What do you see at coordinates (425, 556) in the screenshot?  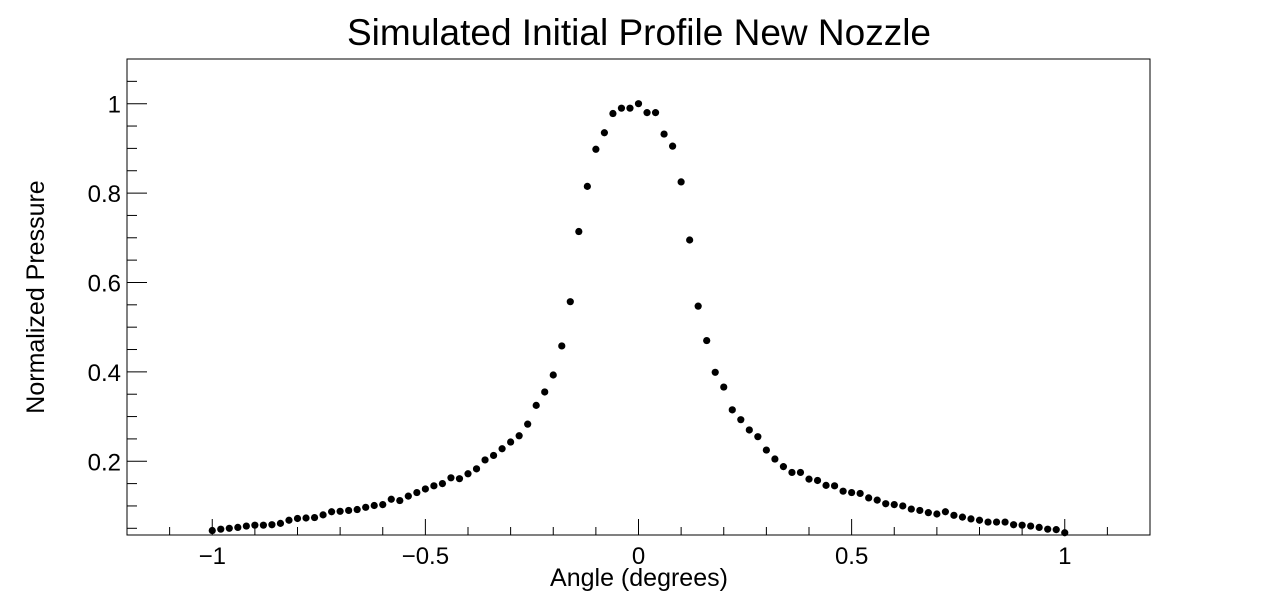 I see `x-tick-label: −0.5` at bounding box center [425, 556].